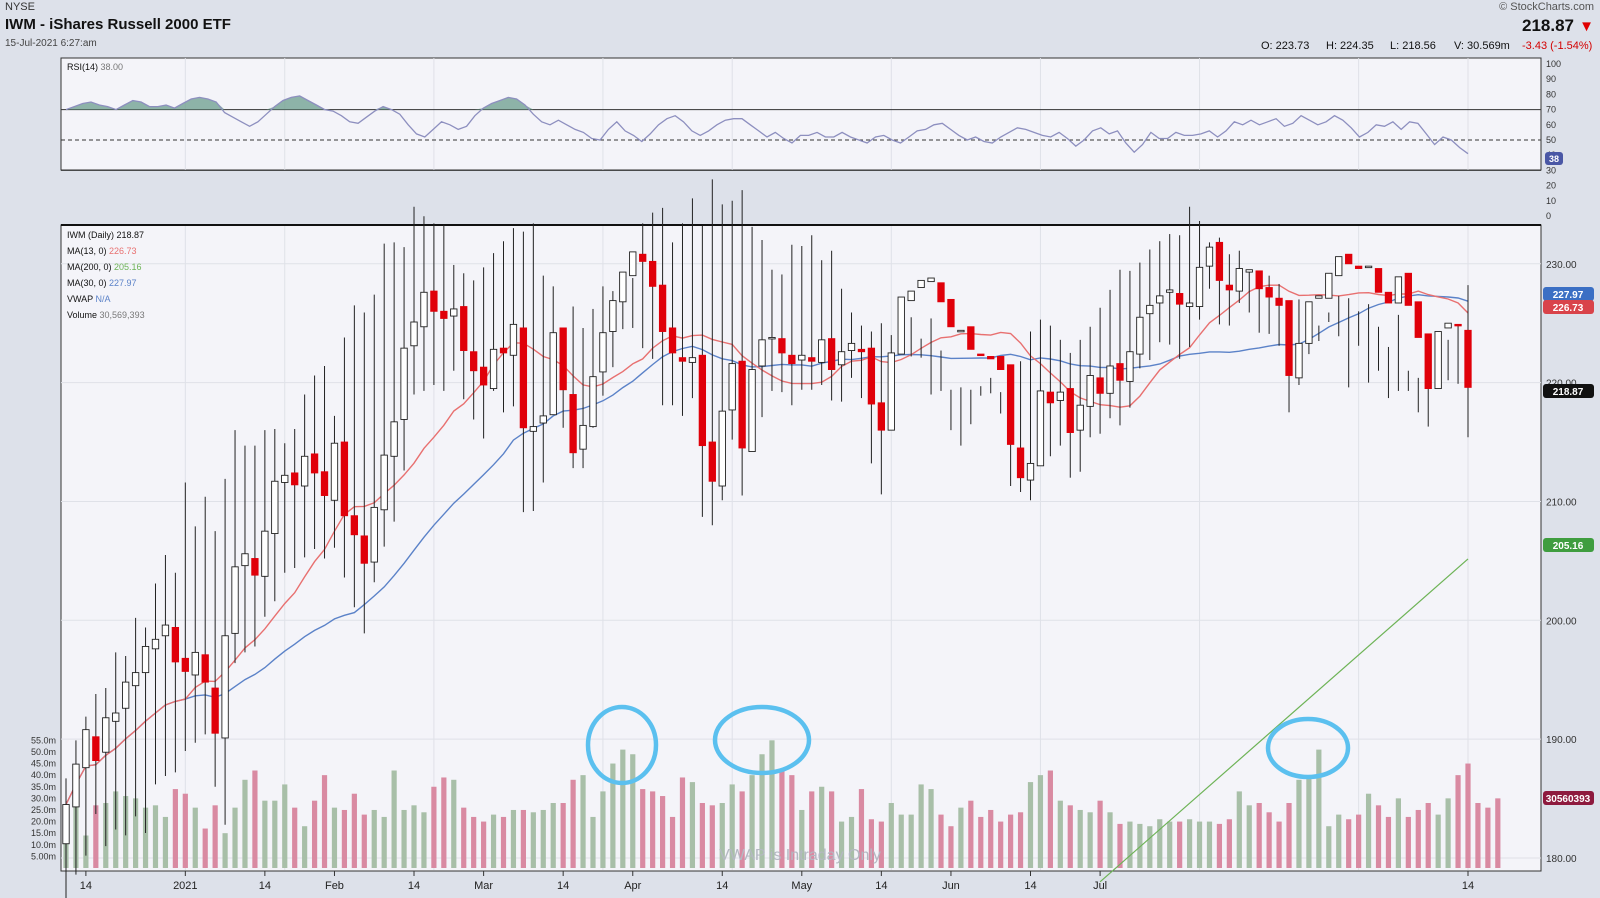 Image resolution: width=1600 pixels, height=898 pixels. Describe the element at coordinates (334, 886) in the screenshot. I see `x-tick-label: Feb` at that location.